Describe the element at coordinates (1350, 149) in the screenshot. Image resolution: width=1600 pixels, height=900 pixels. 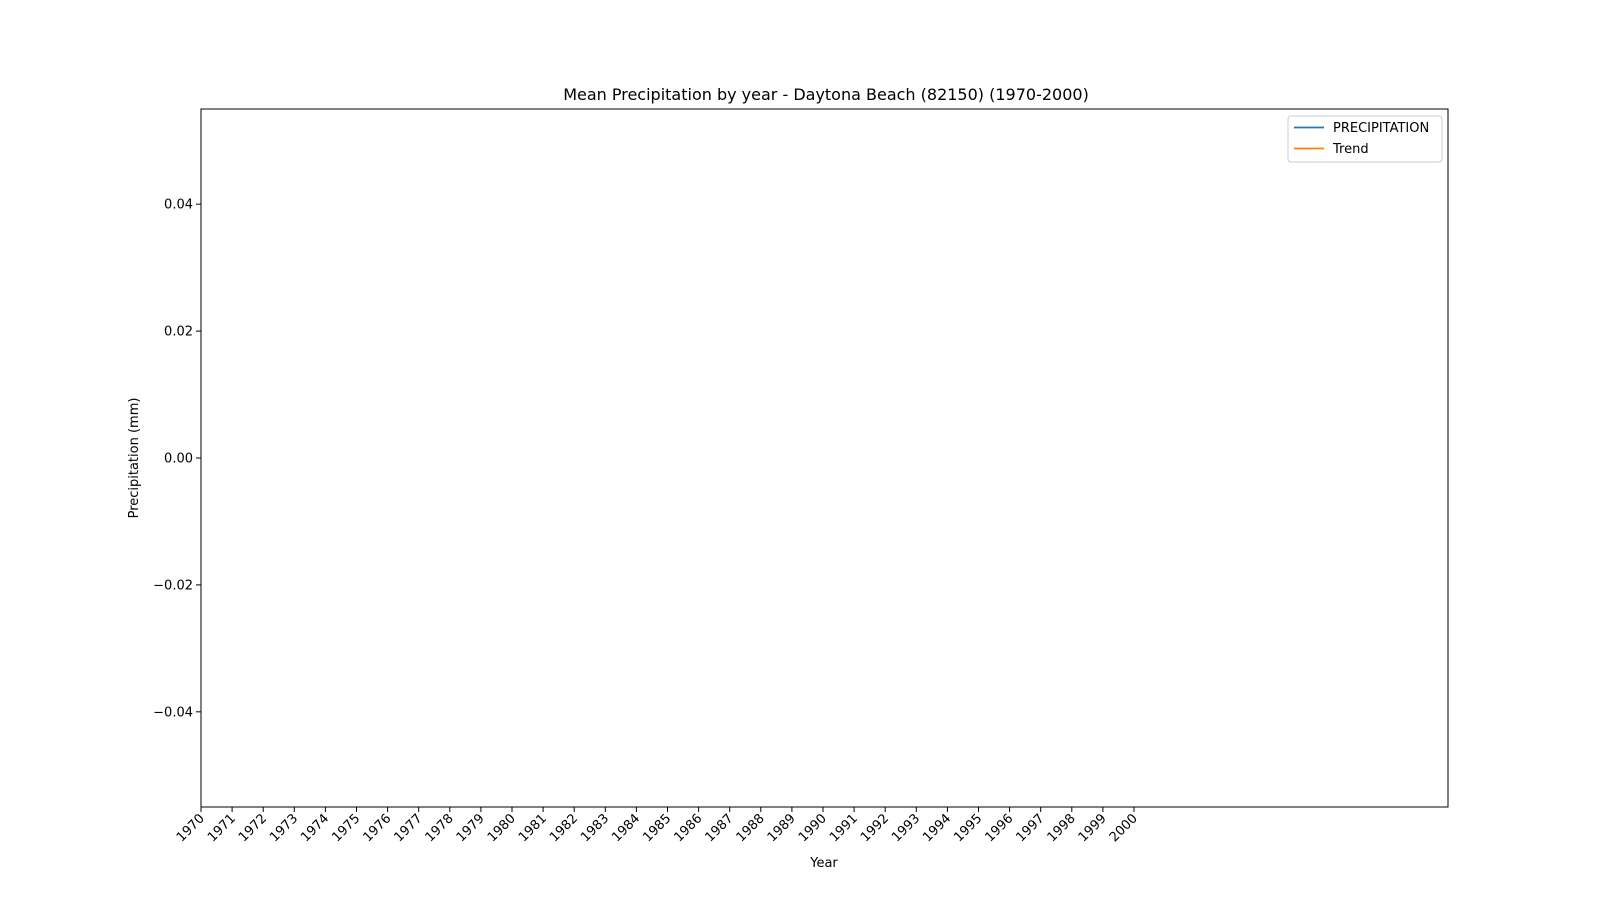
I see `legend-label-trend: Trend` at that location.